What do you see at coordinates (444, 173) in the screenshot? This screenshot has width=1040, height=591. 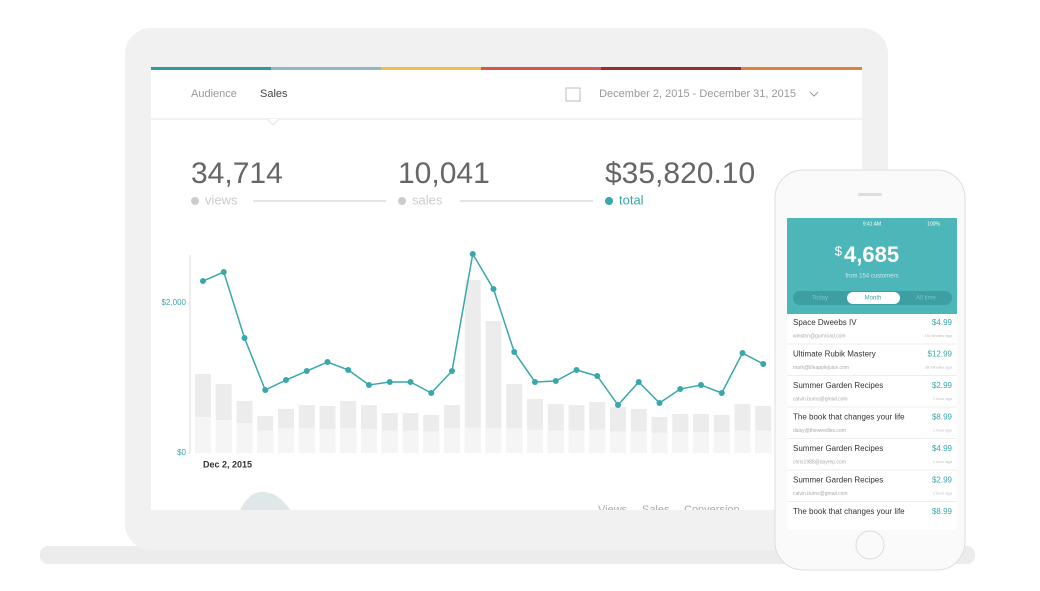 I see `stat-value: 10,041` at bounding box center [444, 173].